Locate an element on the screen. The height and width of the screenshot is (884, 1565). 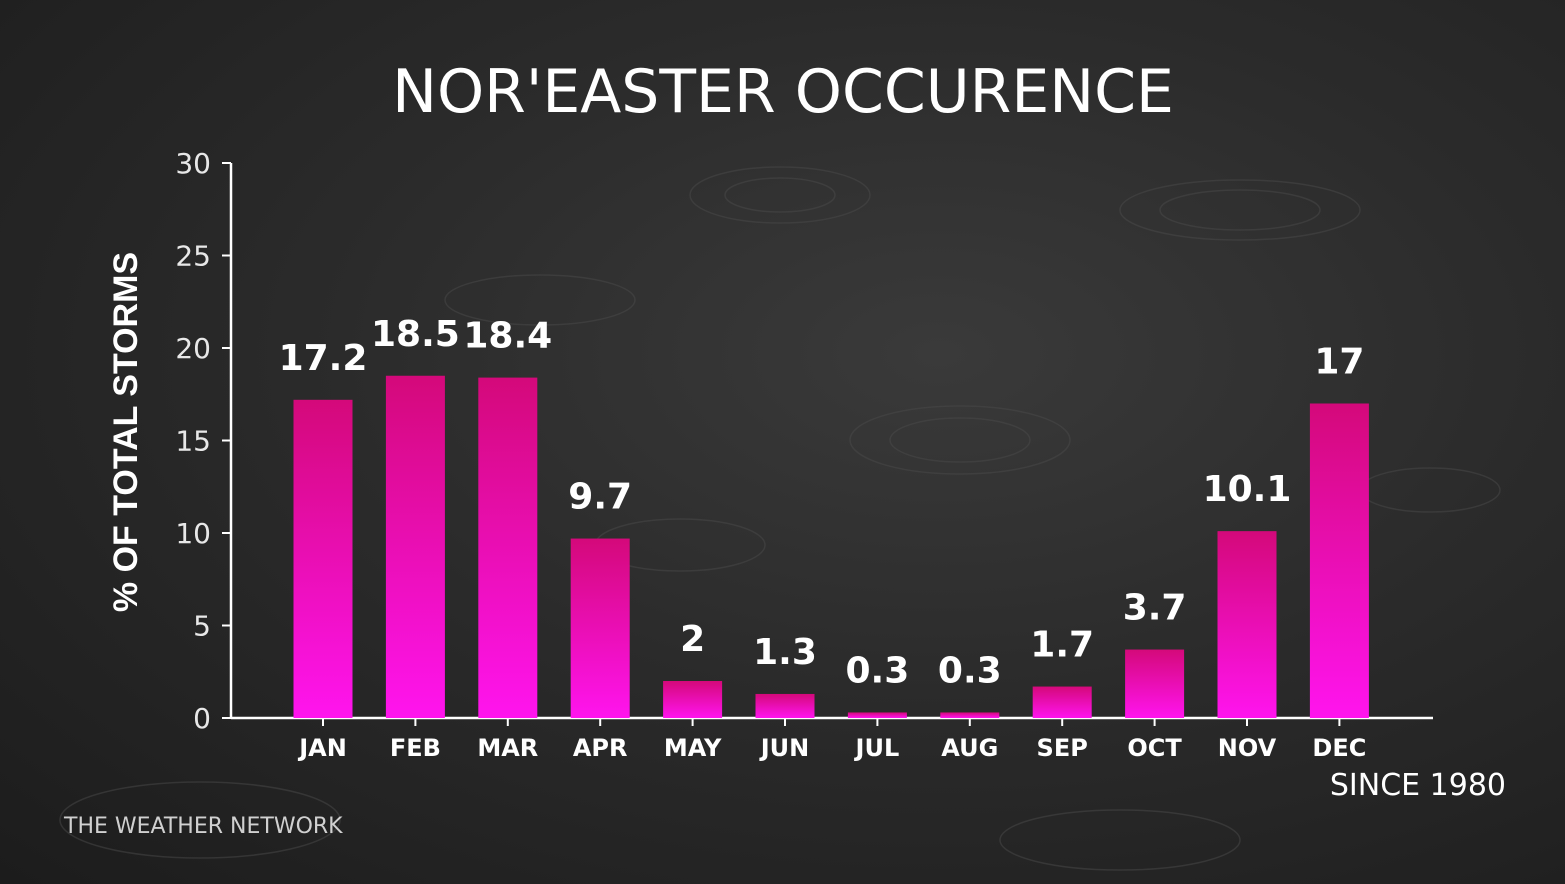
x-tick-label-may: MAY is located at coordinates (693, 748).